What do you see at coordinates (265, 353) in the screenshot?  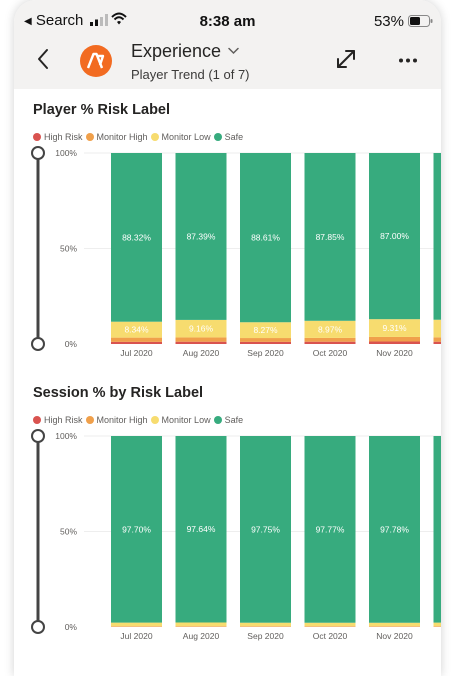 I see `x-tick-label: Sep 2020` at bounding box center [265, 353].